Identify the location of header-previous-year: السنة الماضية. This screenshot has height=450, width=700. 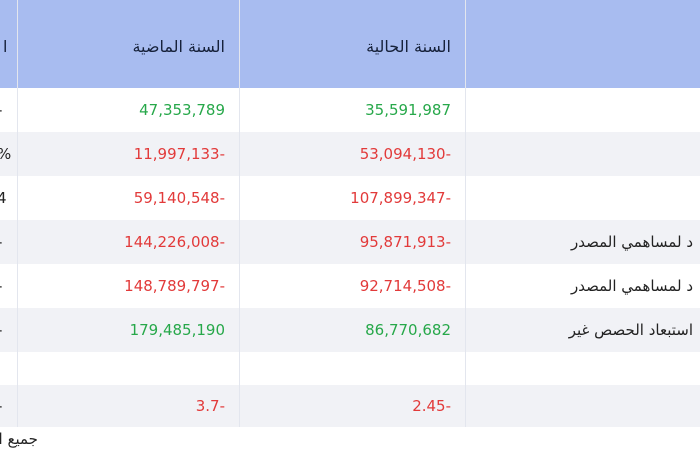
(129, 44).